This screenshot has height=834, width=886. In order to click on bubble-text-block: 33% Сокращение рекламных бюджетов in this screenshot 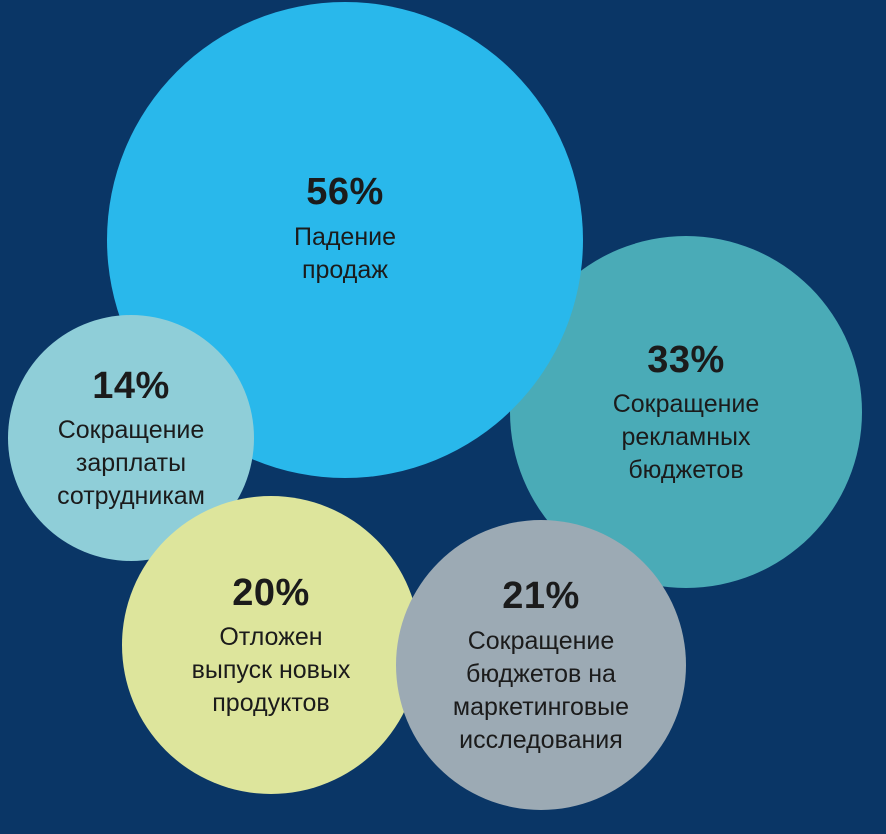, I will do `click(686, 412)`.